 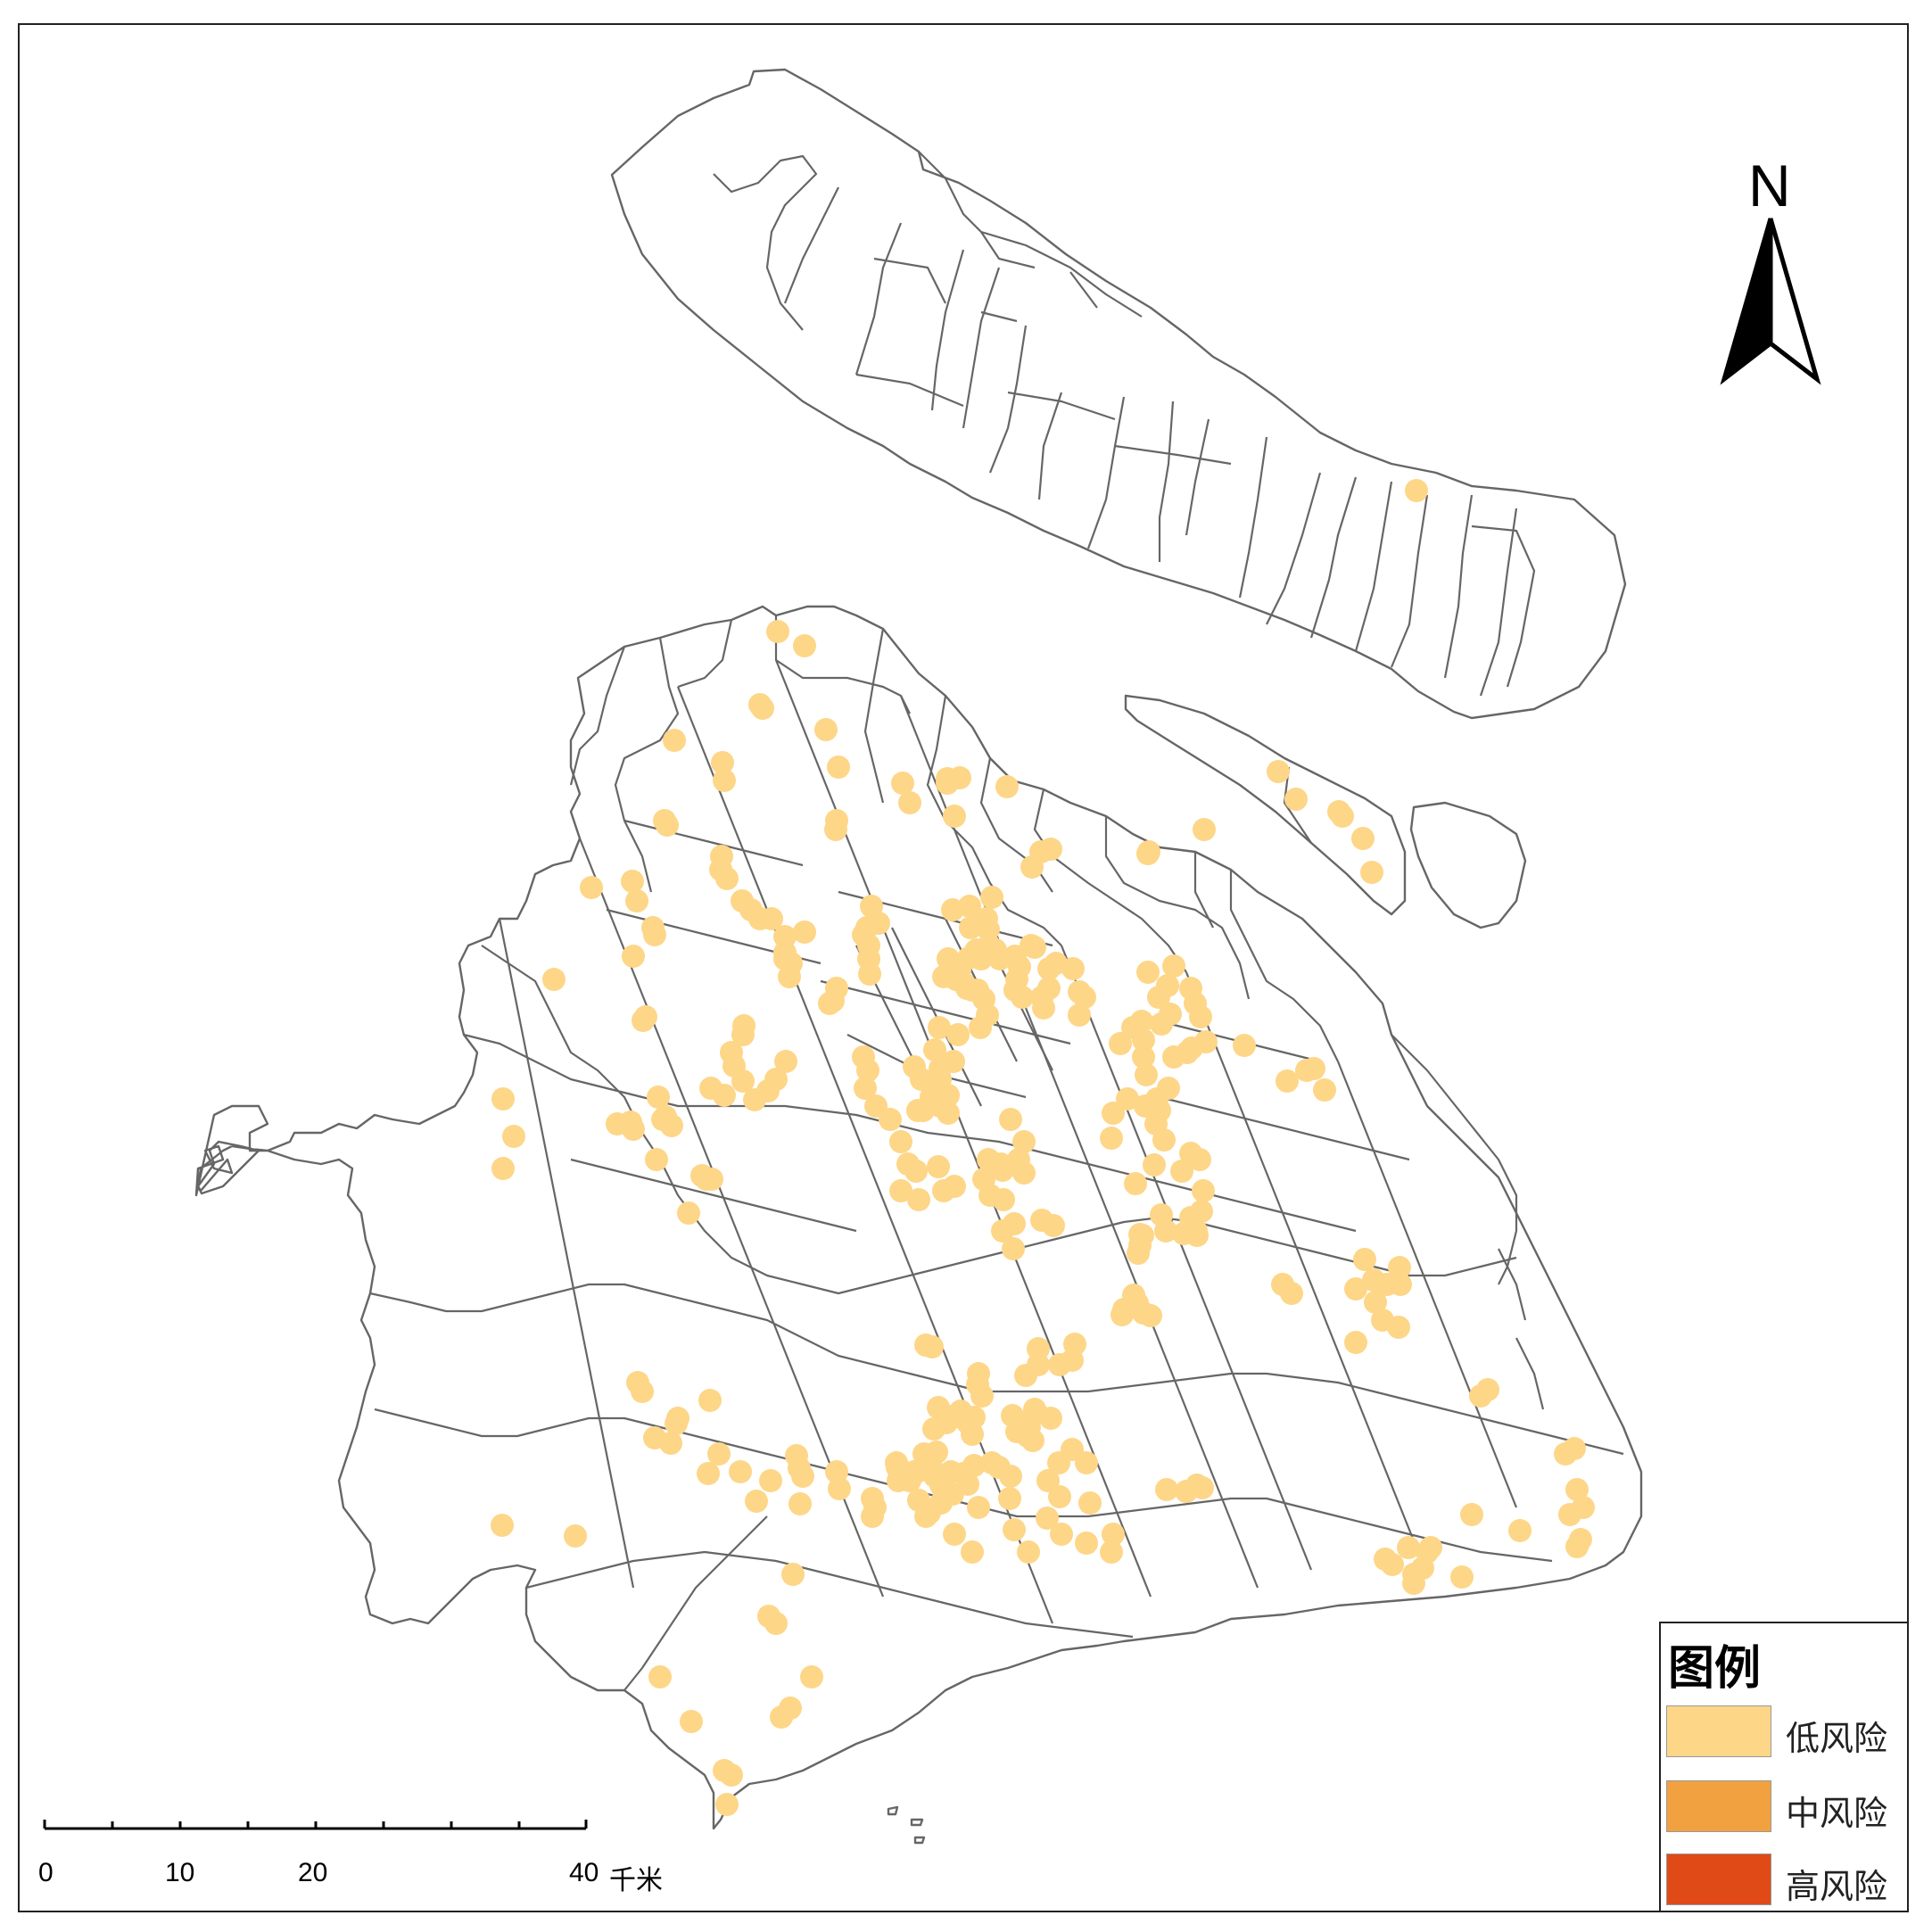 I want to click on scale-bar, so click(x=315, y=1825).